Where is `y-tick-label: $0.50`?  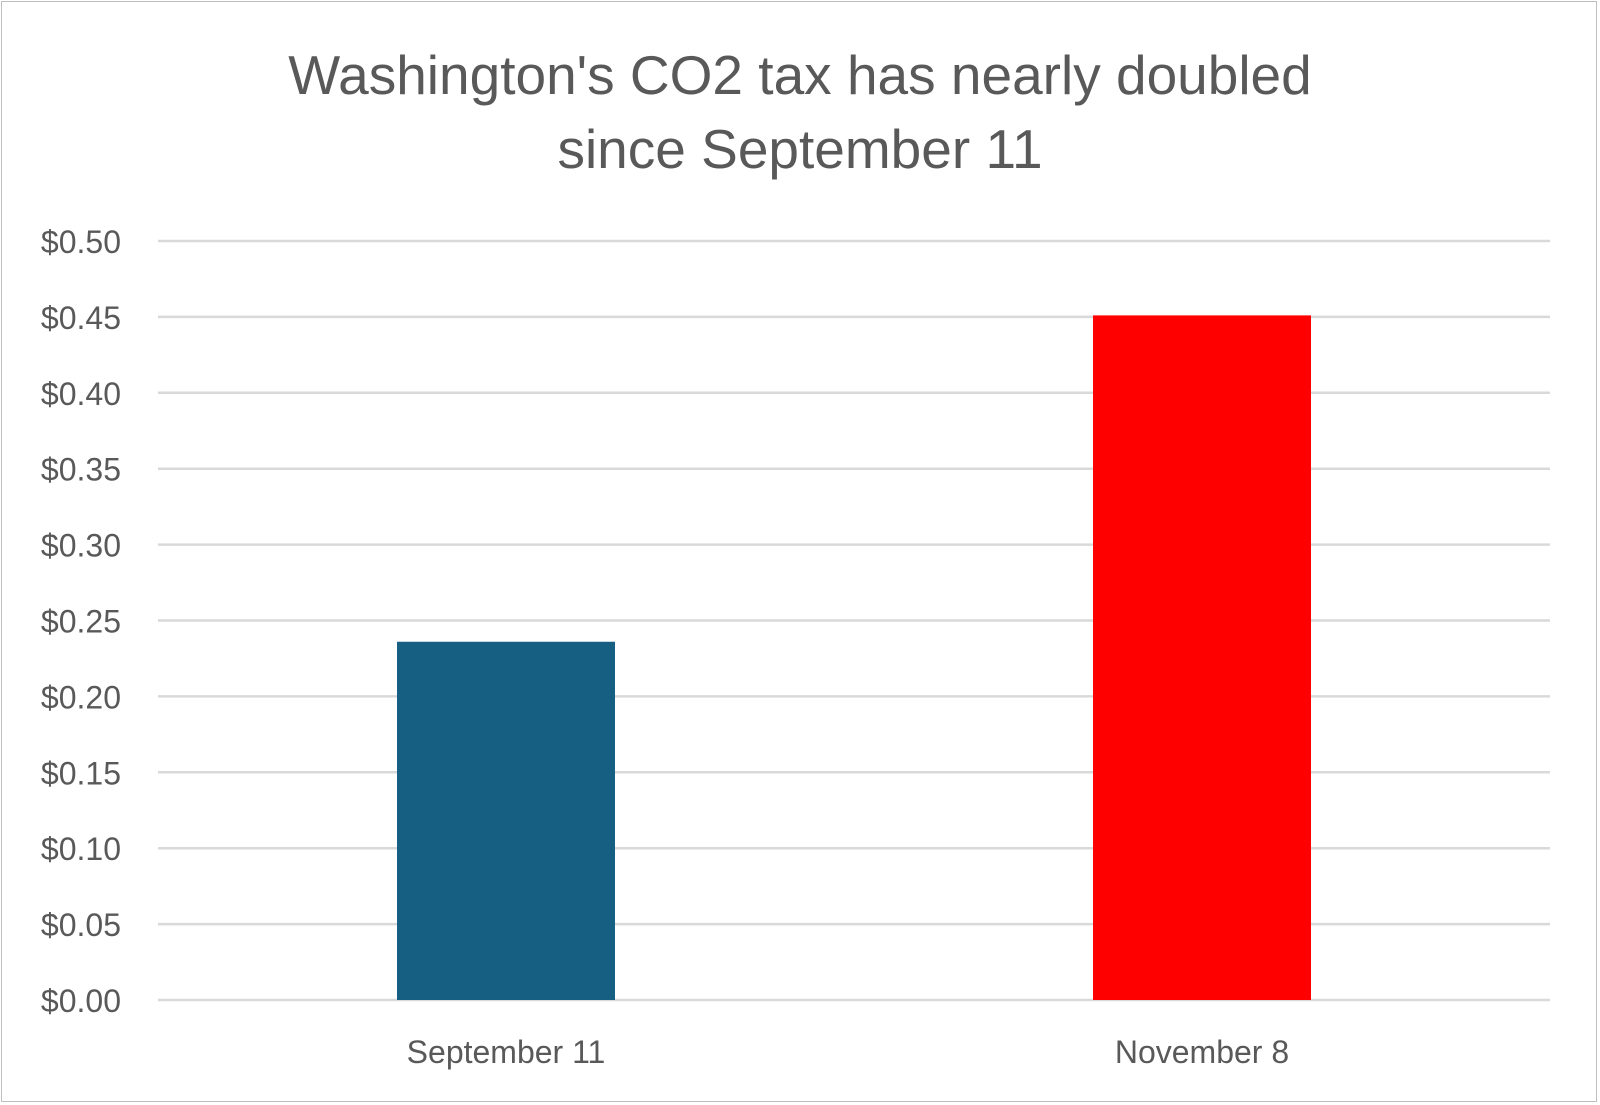 y-tick-label: $0.50 is located at coordinates (81, 242).